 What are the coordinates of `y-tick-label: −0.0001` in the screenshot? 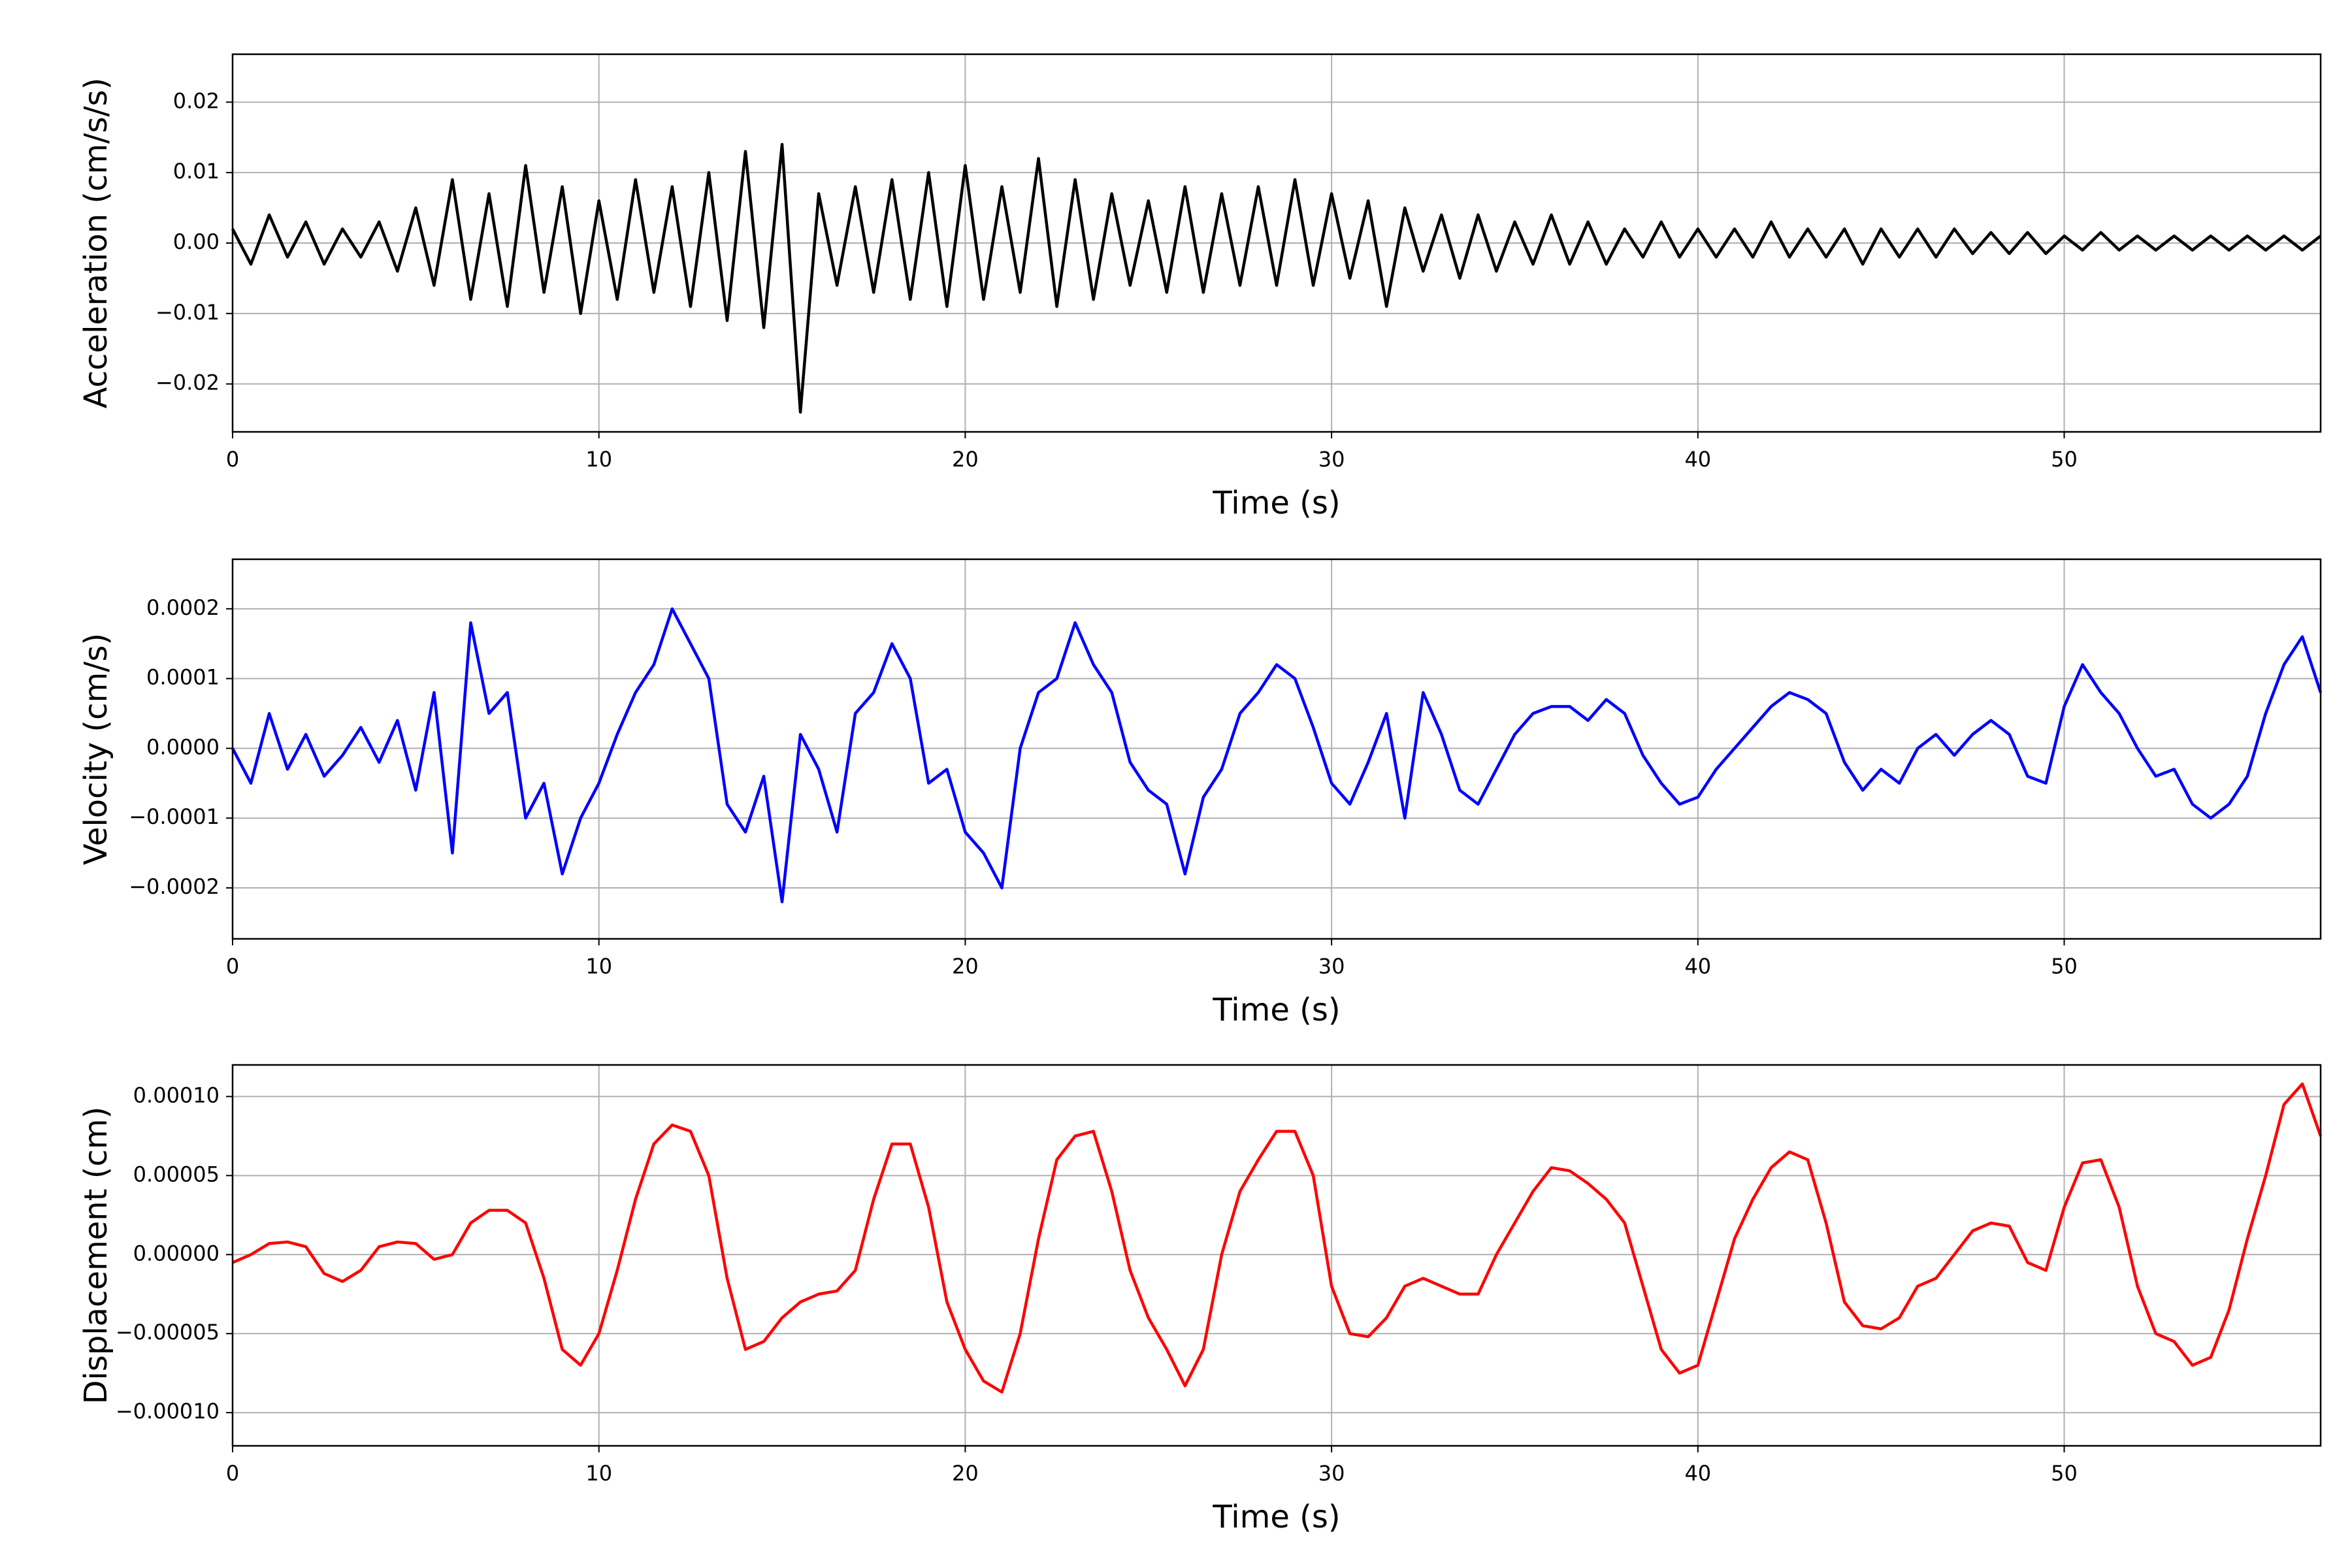 It's located at (174, 816).